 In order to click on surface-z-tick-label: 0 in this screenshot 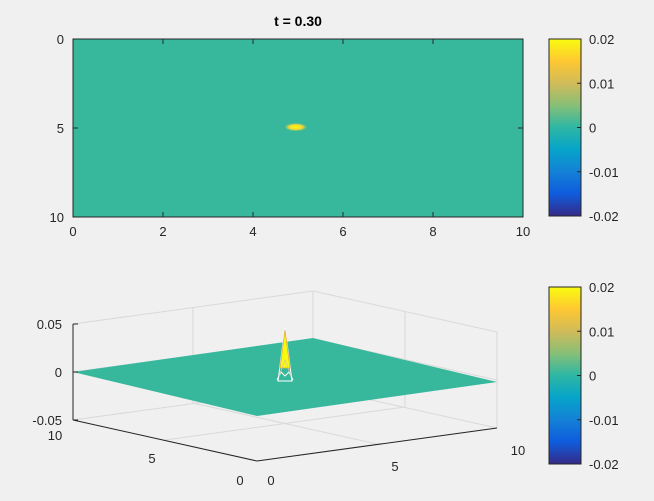, I will do `click(58, 372)`.